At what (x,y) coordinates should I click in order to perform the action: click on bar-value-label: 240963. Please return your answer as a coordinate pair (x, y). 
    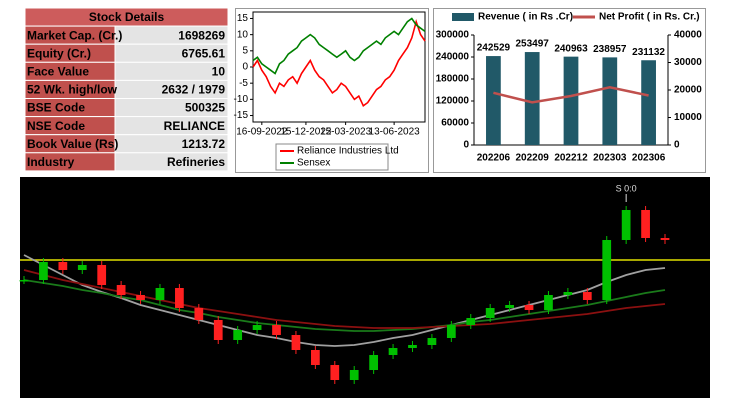
    Looking at the image, I should click on (571, 48).